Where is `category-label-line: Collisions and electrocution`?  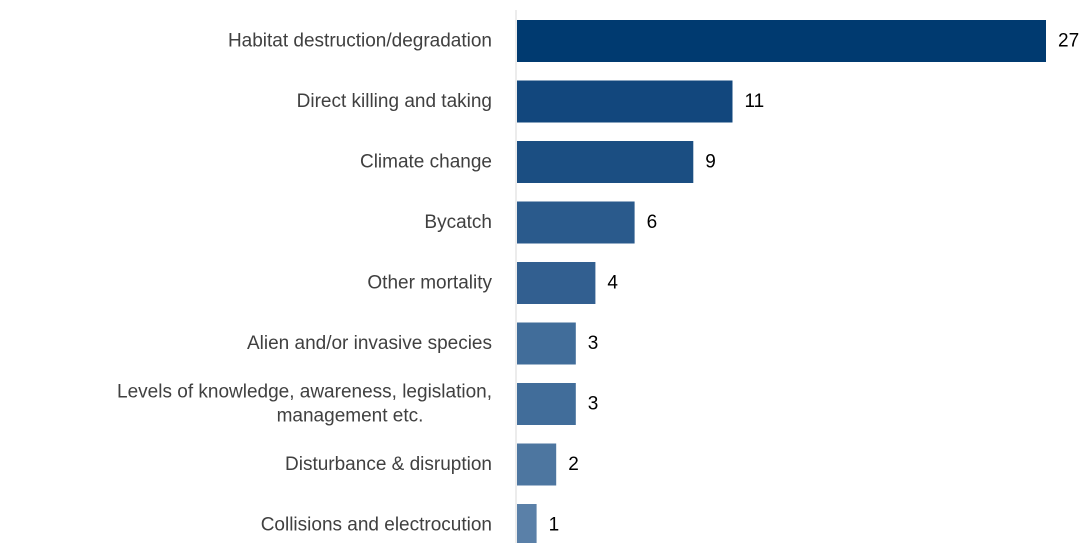 category-label-line: Collisions and electrocution is located at coordinates (376, 525).